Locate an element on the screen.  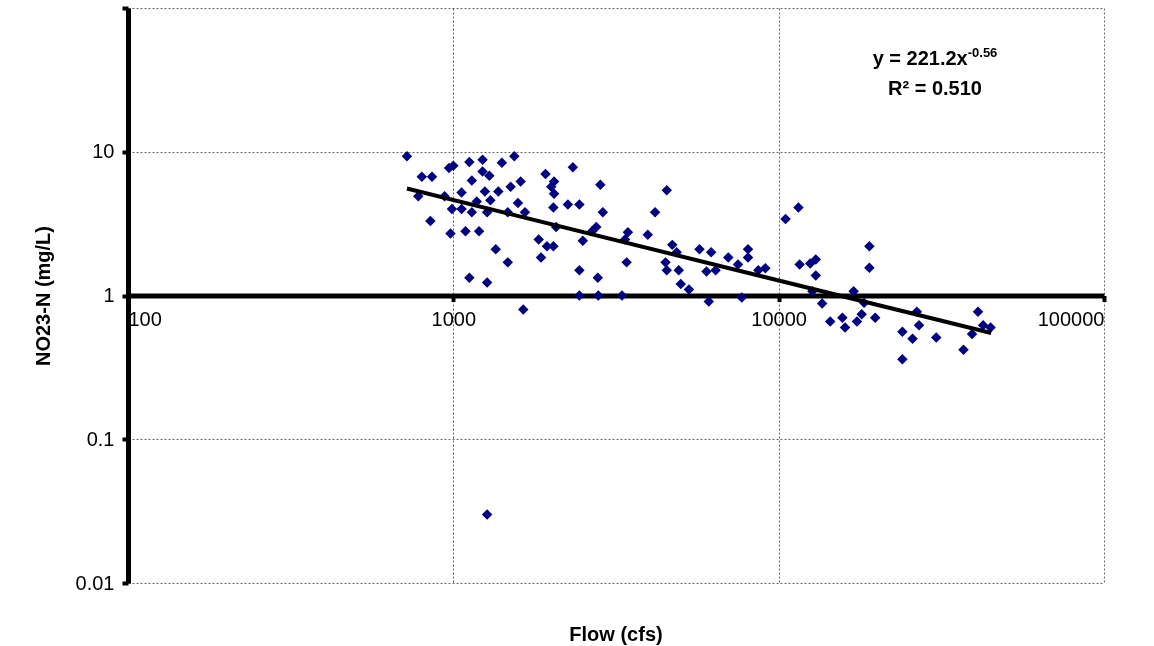
y-axis-title: NO23-N (mg/L) is located at coordinates (42, 296).